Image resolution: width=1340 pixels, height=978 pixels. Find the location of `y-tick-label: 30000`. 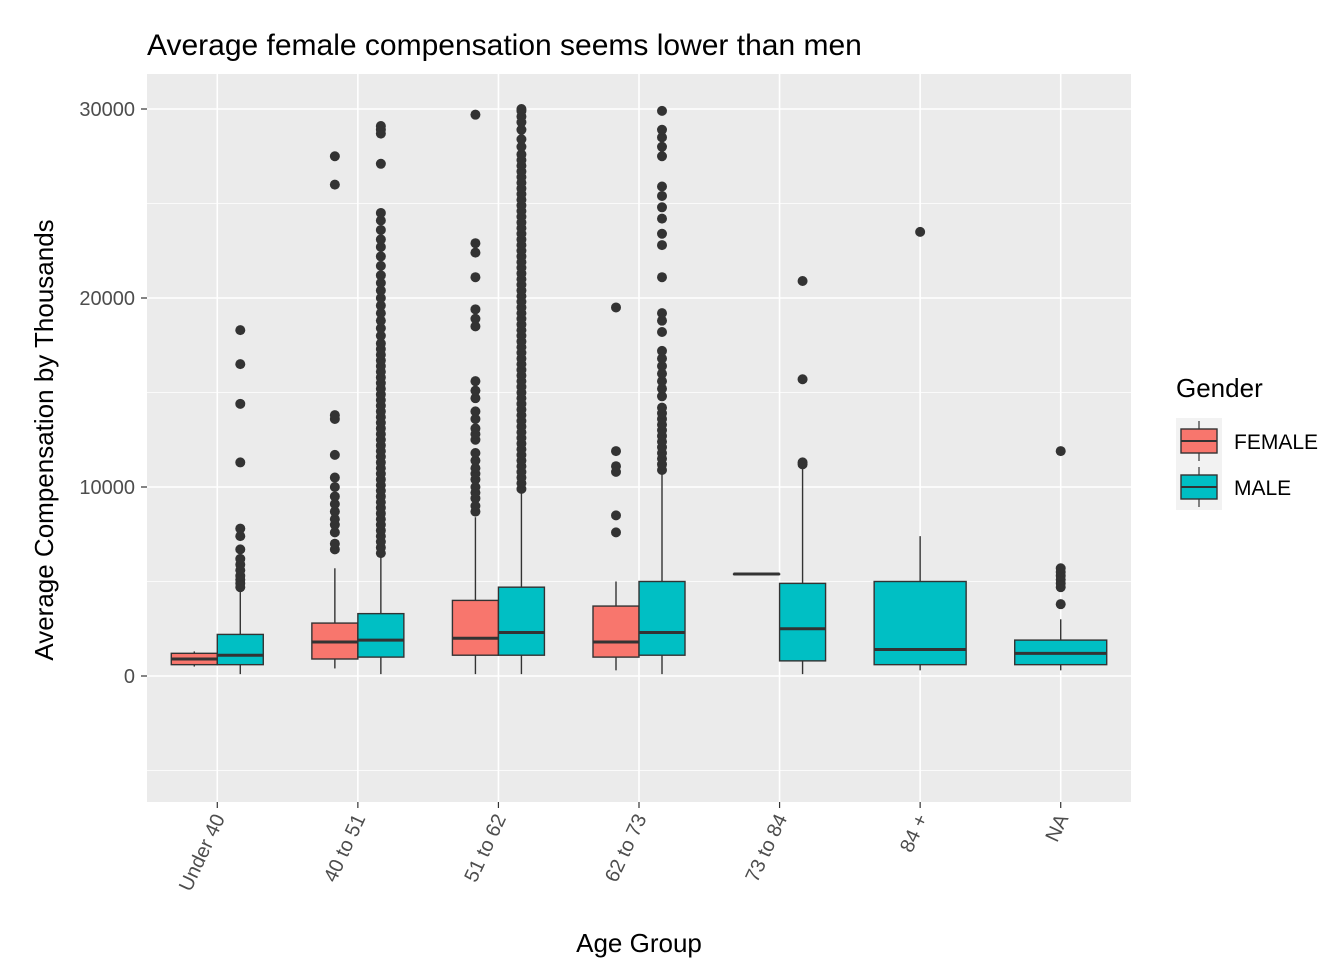

y-tick-label: 30000 is located at coordinates (107, 110).